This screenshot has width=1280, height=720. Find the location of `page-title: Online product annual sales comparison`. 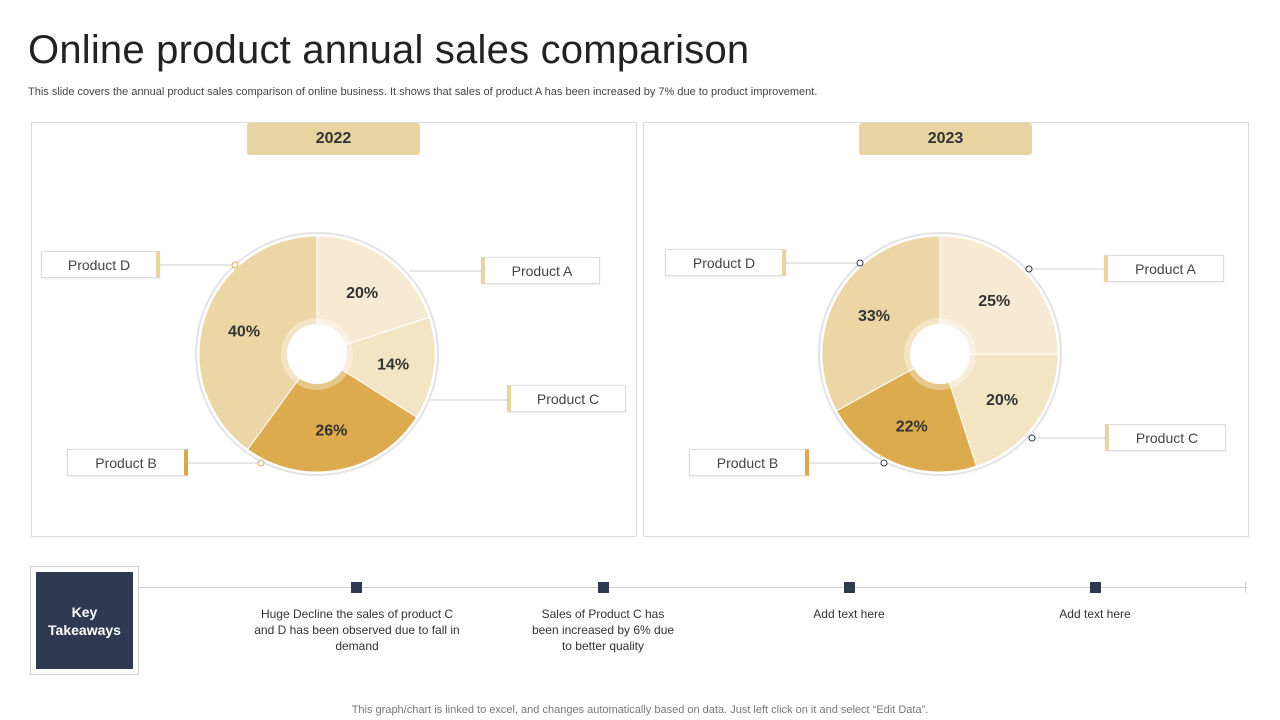

page-title: Online product annual sales comparison is located at coordinates (389, 50).